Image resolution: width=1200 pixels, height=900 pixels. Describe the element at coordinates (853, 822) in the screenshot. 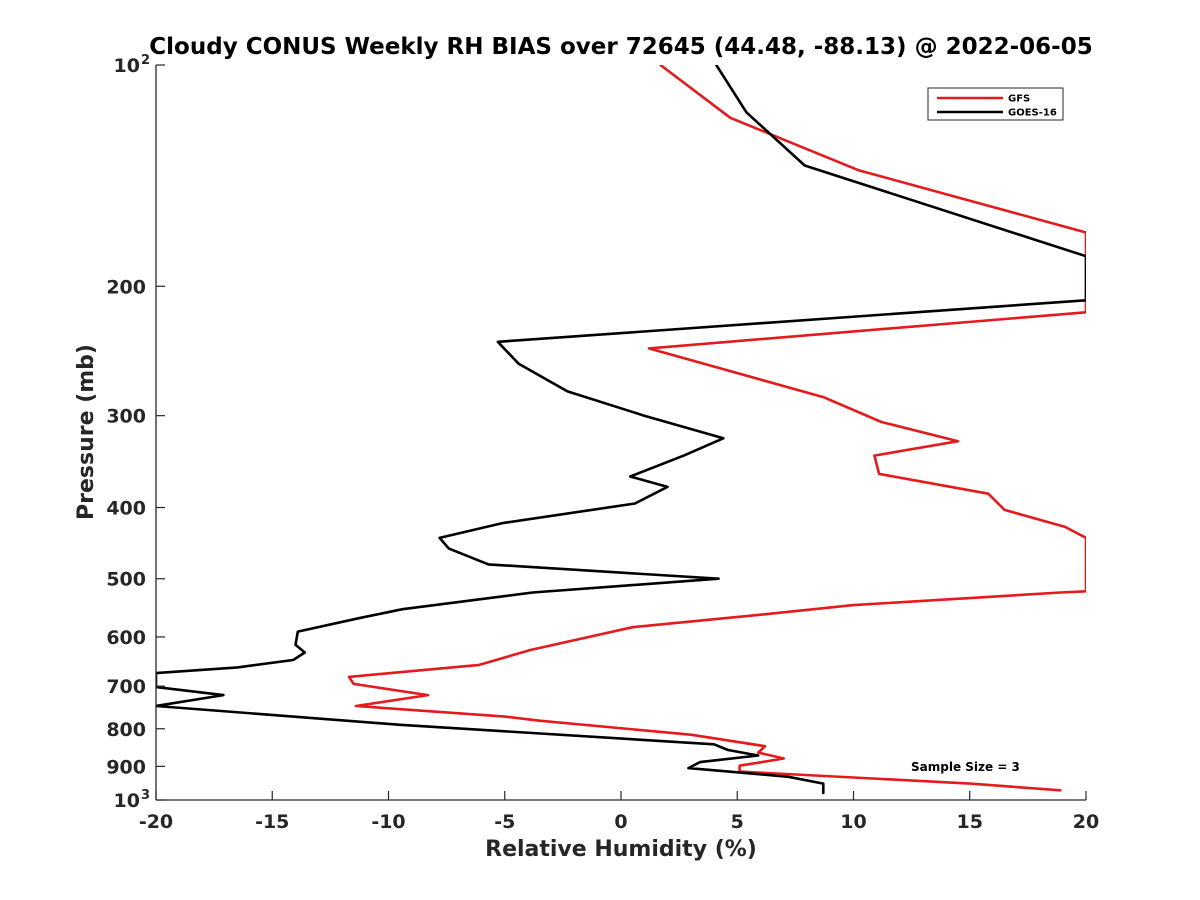

I see `x-tick-label: 10` at that location.